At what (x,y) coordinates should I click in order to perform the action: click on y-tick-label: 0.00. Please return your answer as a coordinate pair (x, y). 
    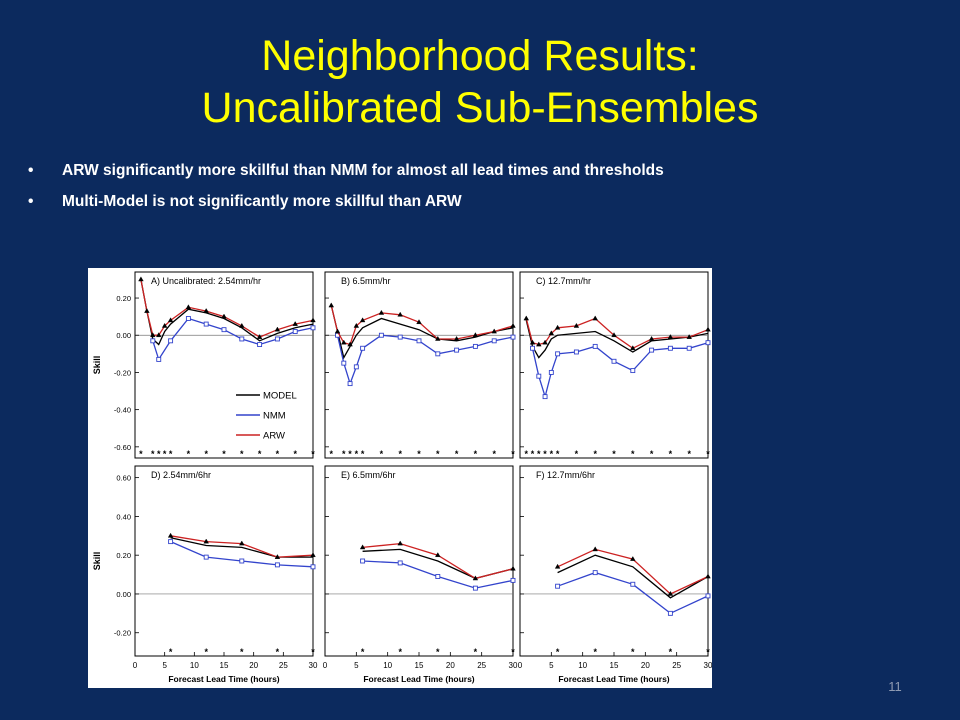
    Looking at the image, I should click on (123, 594).